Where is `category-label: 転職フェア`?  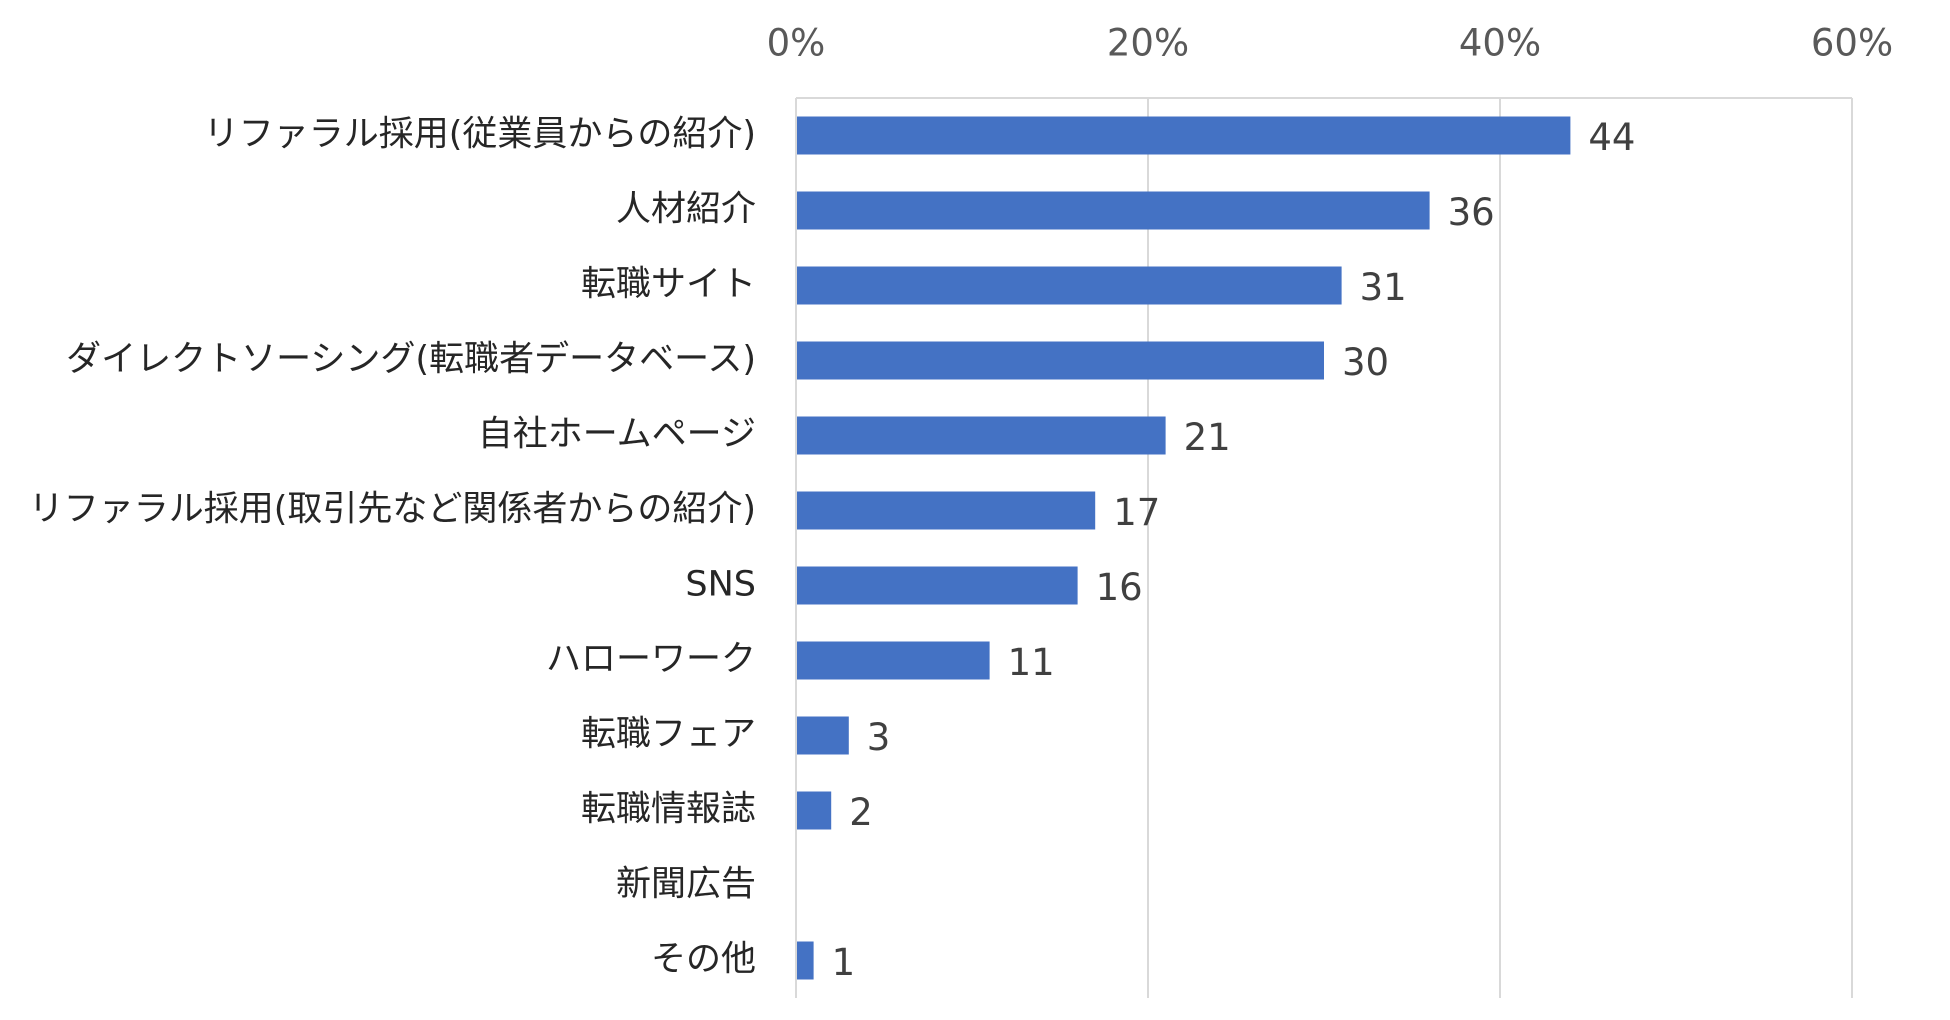
category-label: 転職フェア is located at coordinates (668, 735).